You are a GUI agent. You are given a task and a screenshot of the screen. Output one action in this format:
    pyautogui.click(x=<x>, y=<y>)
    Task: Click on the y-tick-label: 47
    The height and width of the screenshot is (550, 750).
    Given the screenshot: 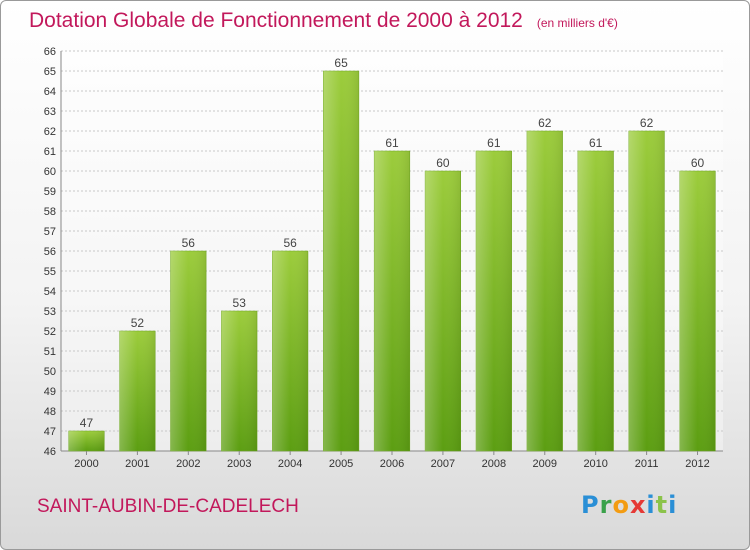 What is the action you would take?
    pyautogui.click(x=50, y=432)
    